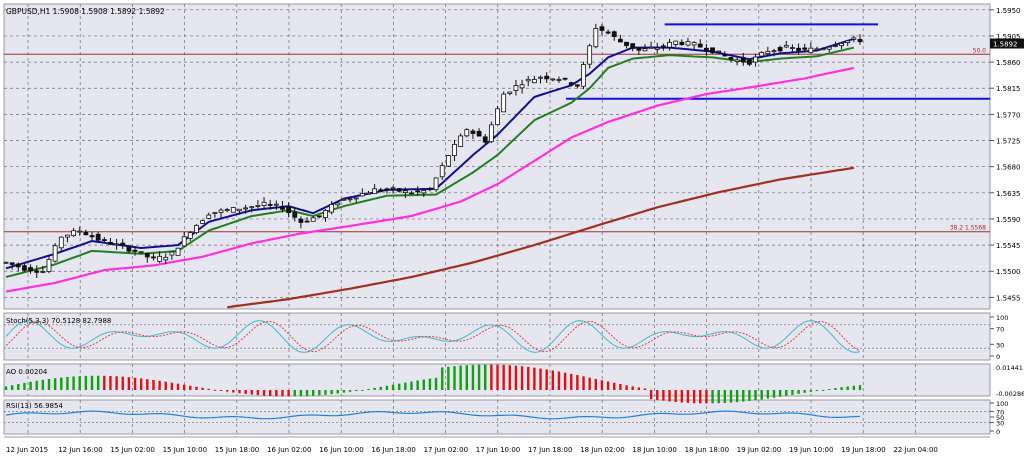 This screenshot has width=1024, height=461. What do you see at coordinates (1008, 246) in the screenshot?
I see `y-tick-label: 1.5545` at bounding box center [1008, 246].